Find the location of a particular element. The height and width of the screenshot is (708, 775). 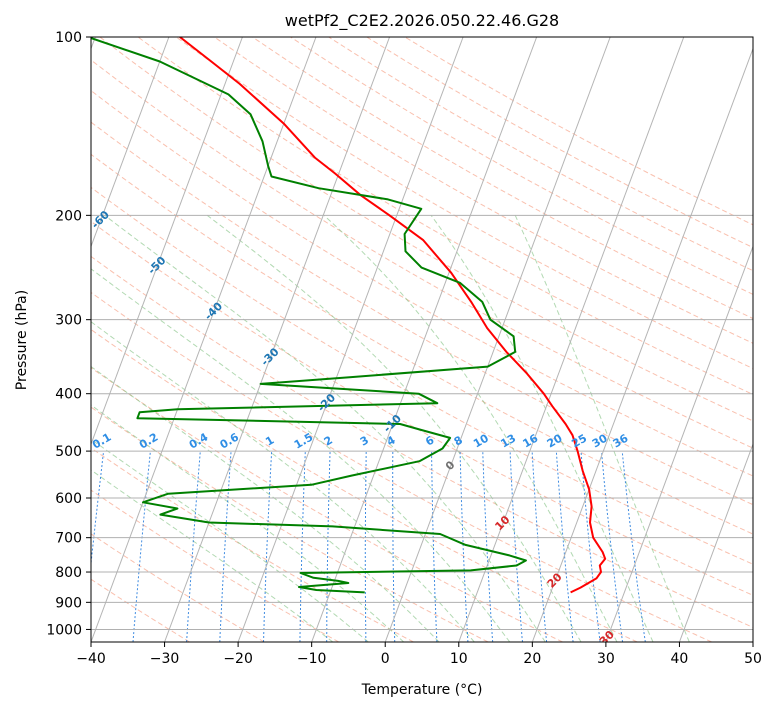

x-tick-label: −20 is located at coordinates (238, 659).